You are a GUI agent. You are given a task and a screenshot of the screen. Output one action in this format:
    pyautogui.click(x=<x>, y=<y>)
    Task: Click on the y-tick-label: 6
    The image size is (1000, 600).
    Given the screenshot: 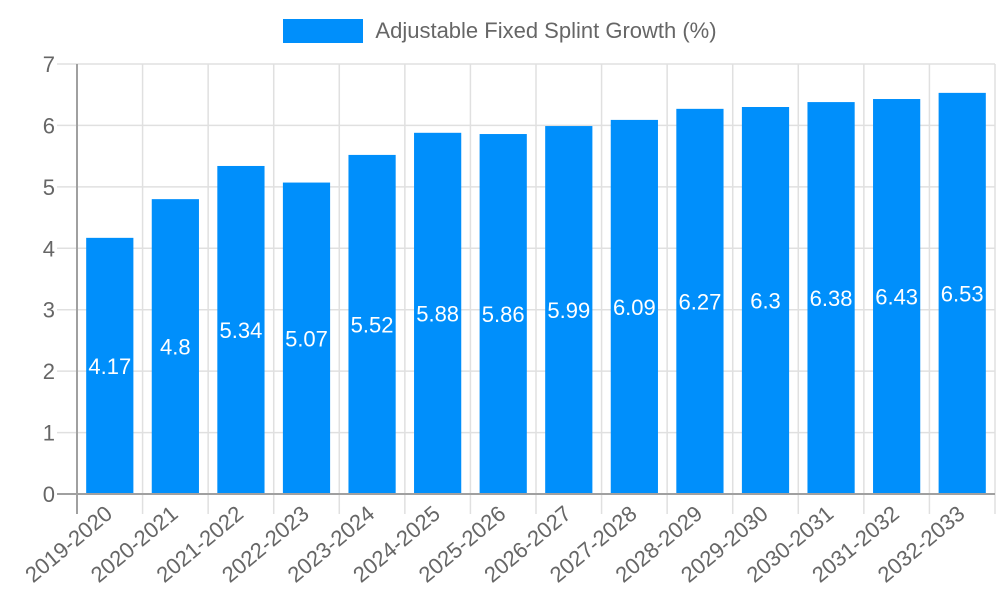 What is the action you would take?
    pyautogui.click(x=49, y=125)
    